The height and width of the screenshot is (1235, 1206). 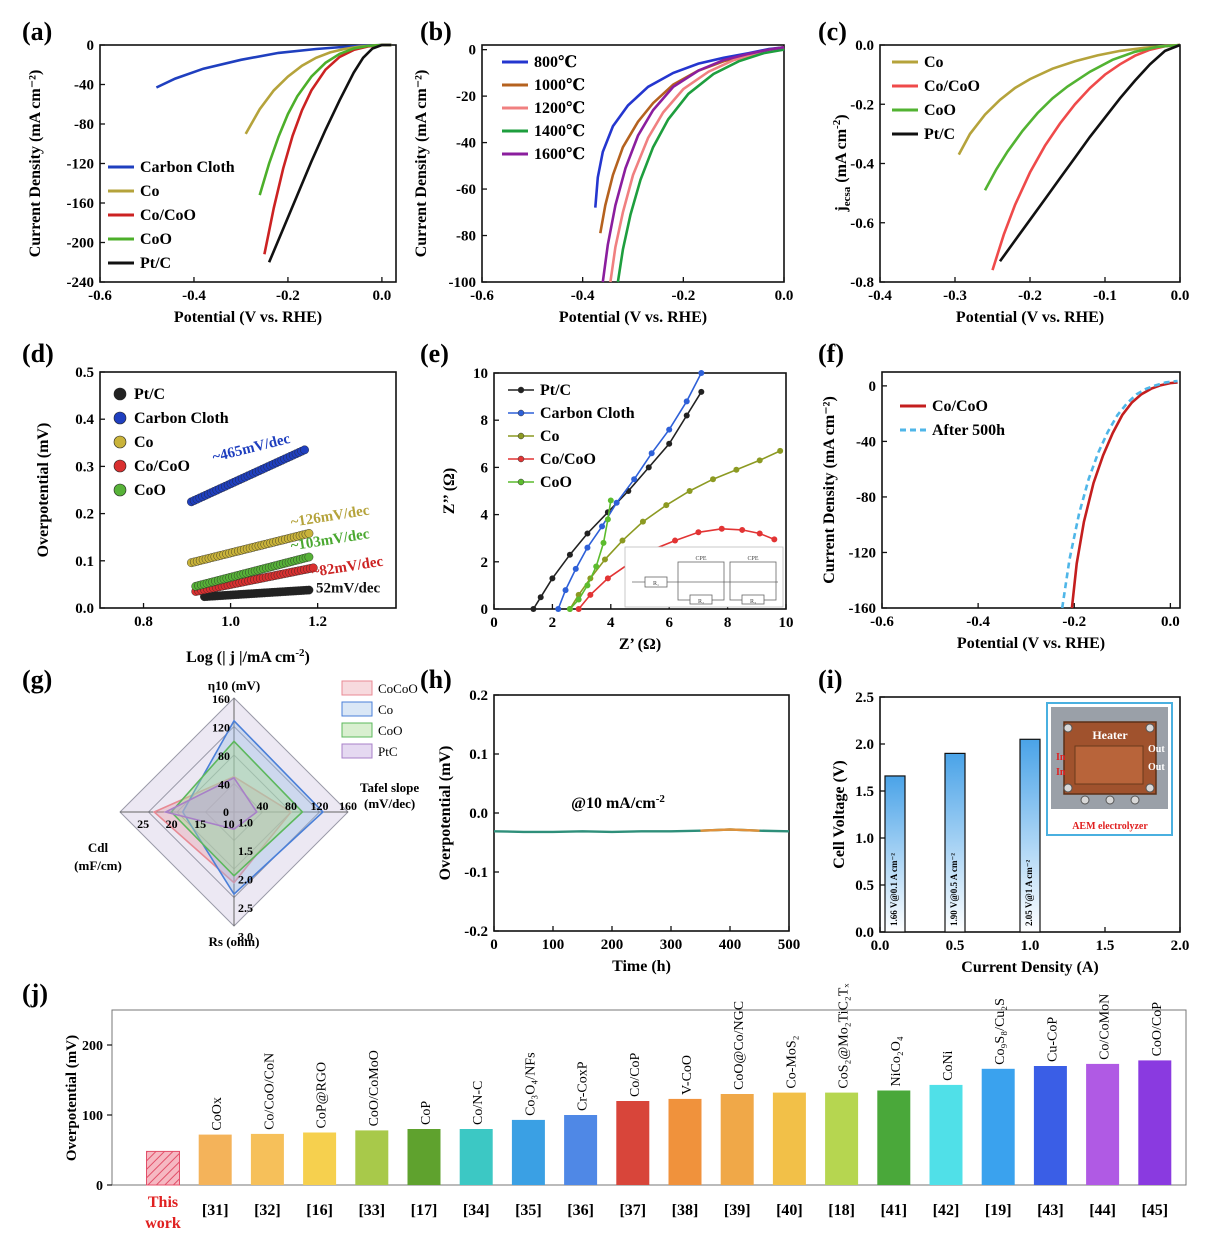 I want to click on y-tick-label: 10, so click(x=480, y=374).